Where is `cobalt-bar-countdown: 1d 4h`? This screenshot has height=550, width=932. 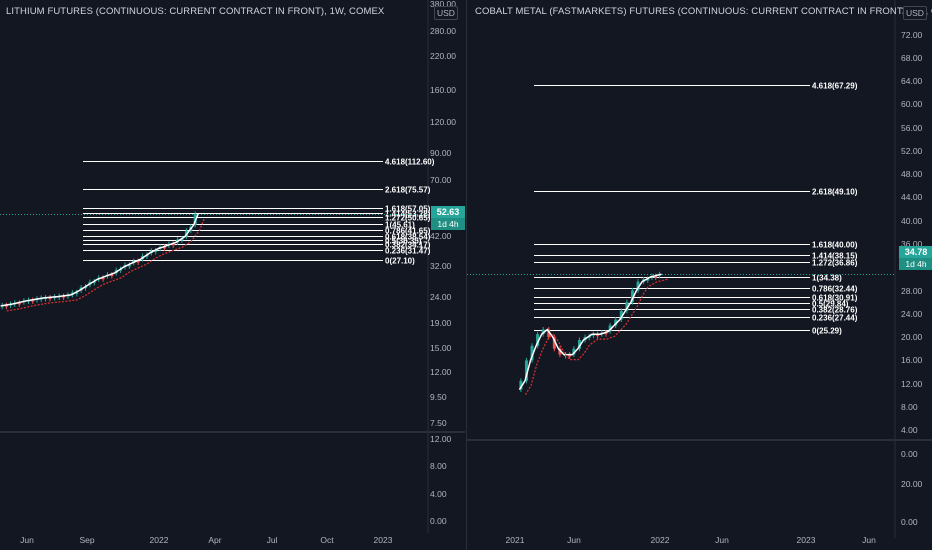 cobalt-bar-countdown: 1d 4h is located at coordinates (915, 264).